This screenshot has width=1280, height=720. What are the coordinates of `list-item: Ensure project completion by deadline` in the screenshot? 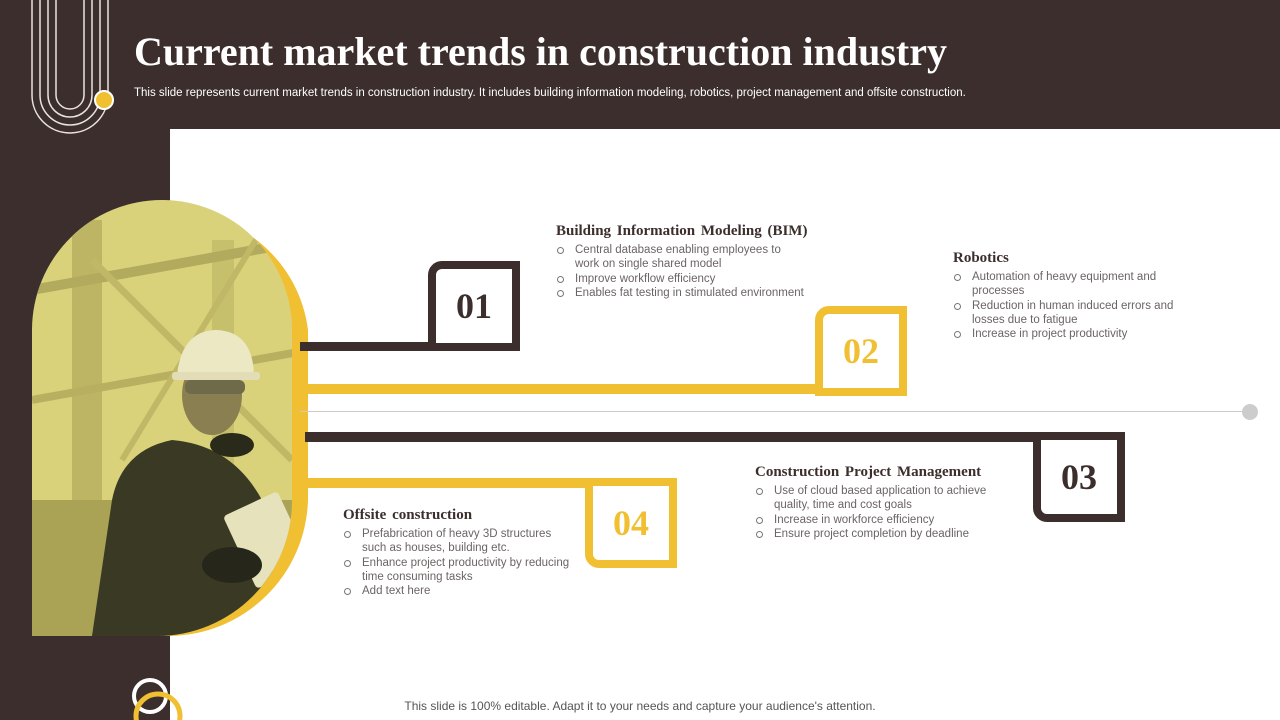 It's located at (875, 534).